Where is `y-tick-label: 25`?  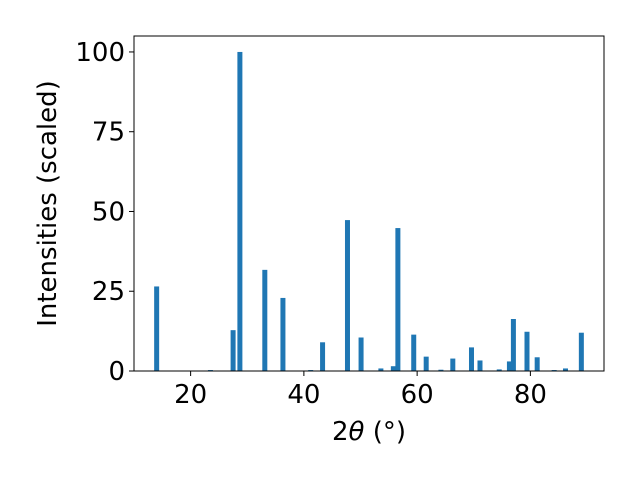 y-tick-label: 25 is located at coordinates (108, 292).